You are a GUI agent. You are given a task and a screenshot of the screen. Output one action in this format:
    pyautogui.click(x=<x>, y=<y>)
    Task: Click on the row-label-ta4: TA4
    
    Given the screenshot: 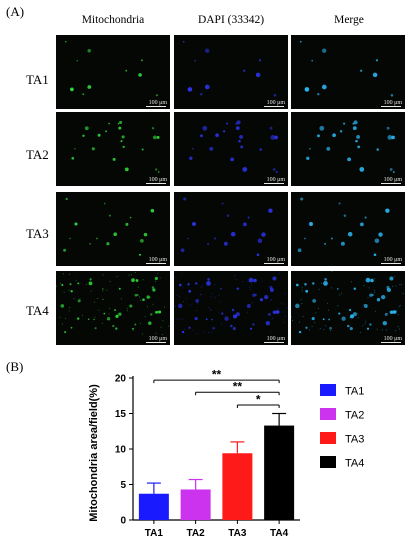 What is the action you would take?
    pyautogui.click(x=37, y=310)
    